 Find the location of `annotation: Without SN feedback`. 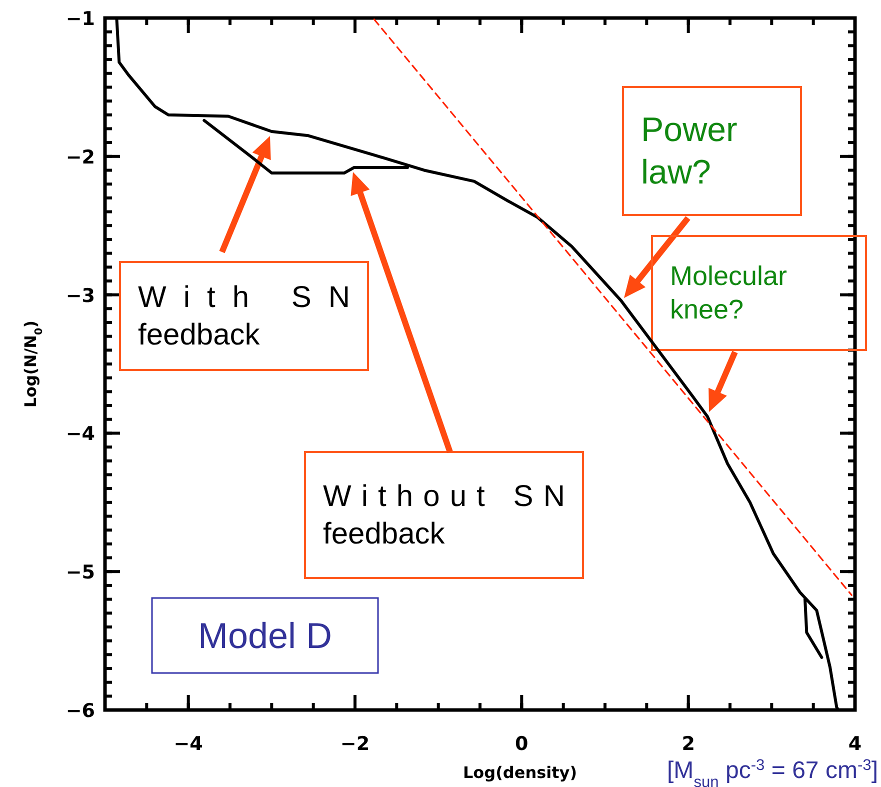

annotation: Without SN feedback is located at coordinates (444, 515).